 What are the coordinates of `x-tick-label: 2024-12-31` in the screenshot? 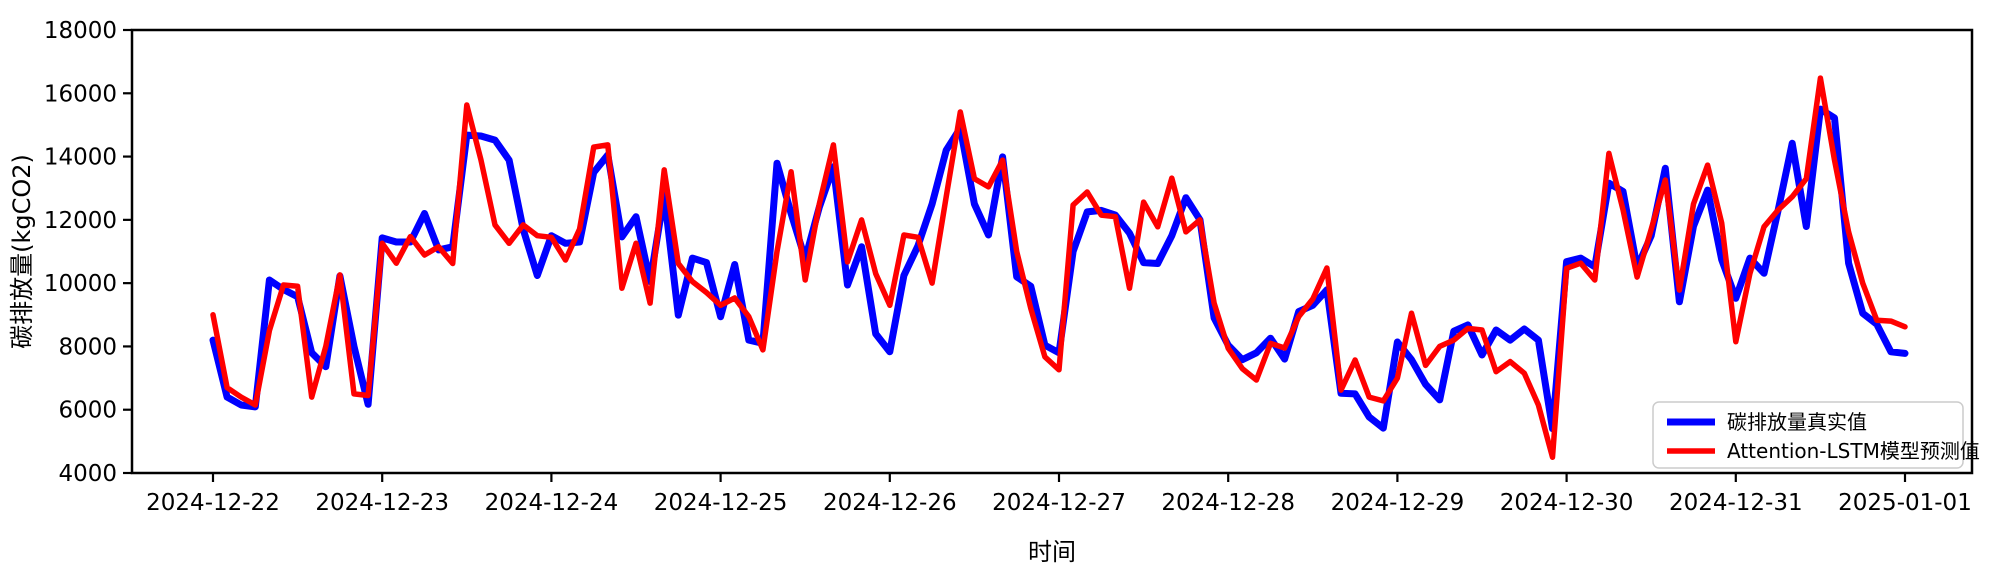 It's located at (1736, 503).